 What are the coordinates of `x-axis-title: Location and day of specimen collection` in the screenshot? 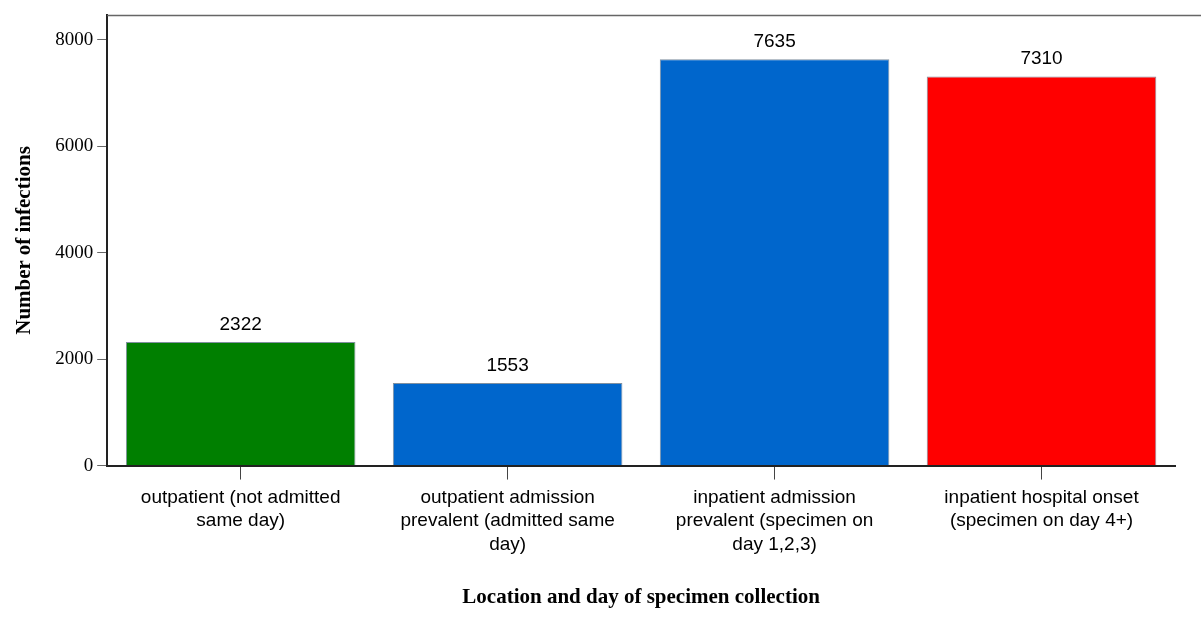 It's located at (641, 595).